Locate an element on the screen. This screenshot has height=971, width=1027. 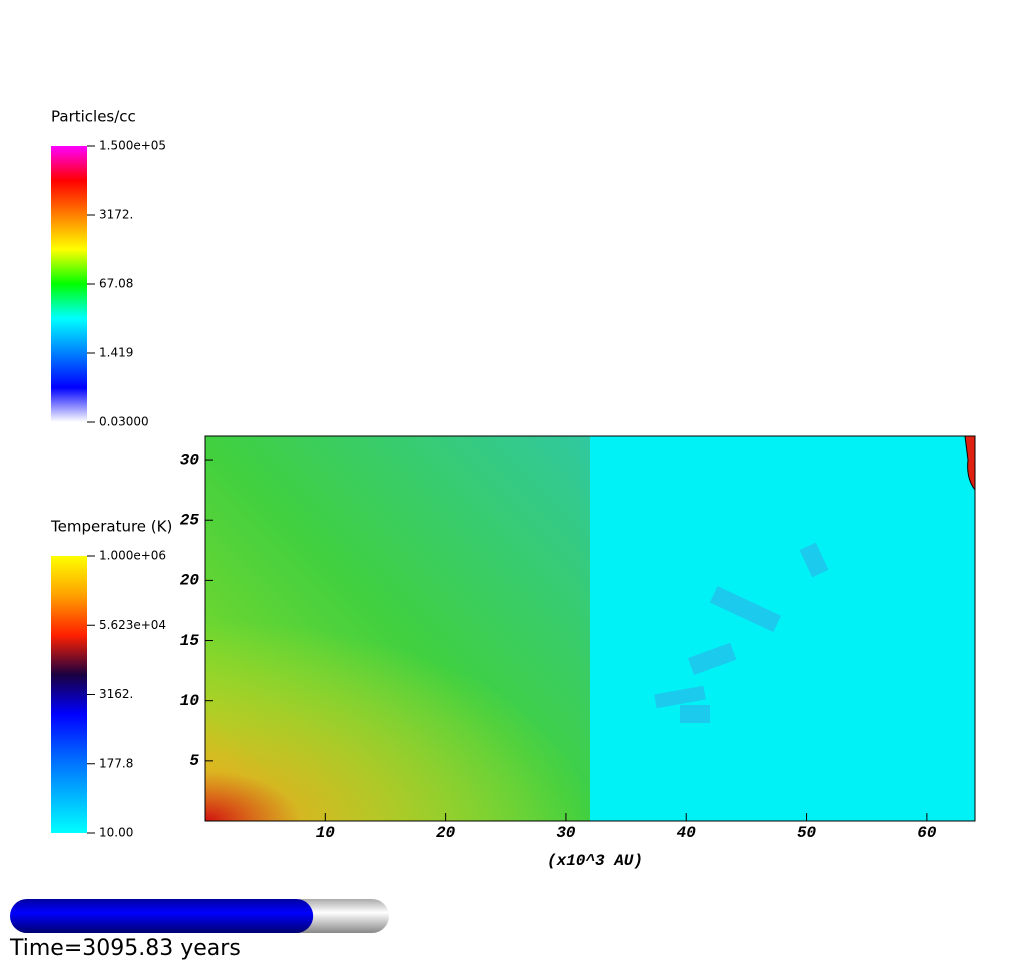
x-tick-label: 40 is located at coordinates (687, 833).